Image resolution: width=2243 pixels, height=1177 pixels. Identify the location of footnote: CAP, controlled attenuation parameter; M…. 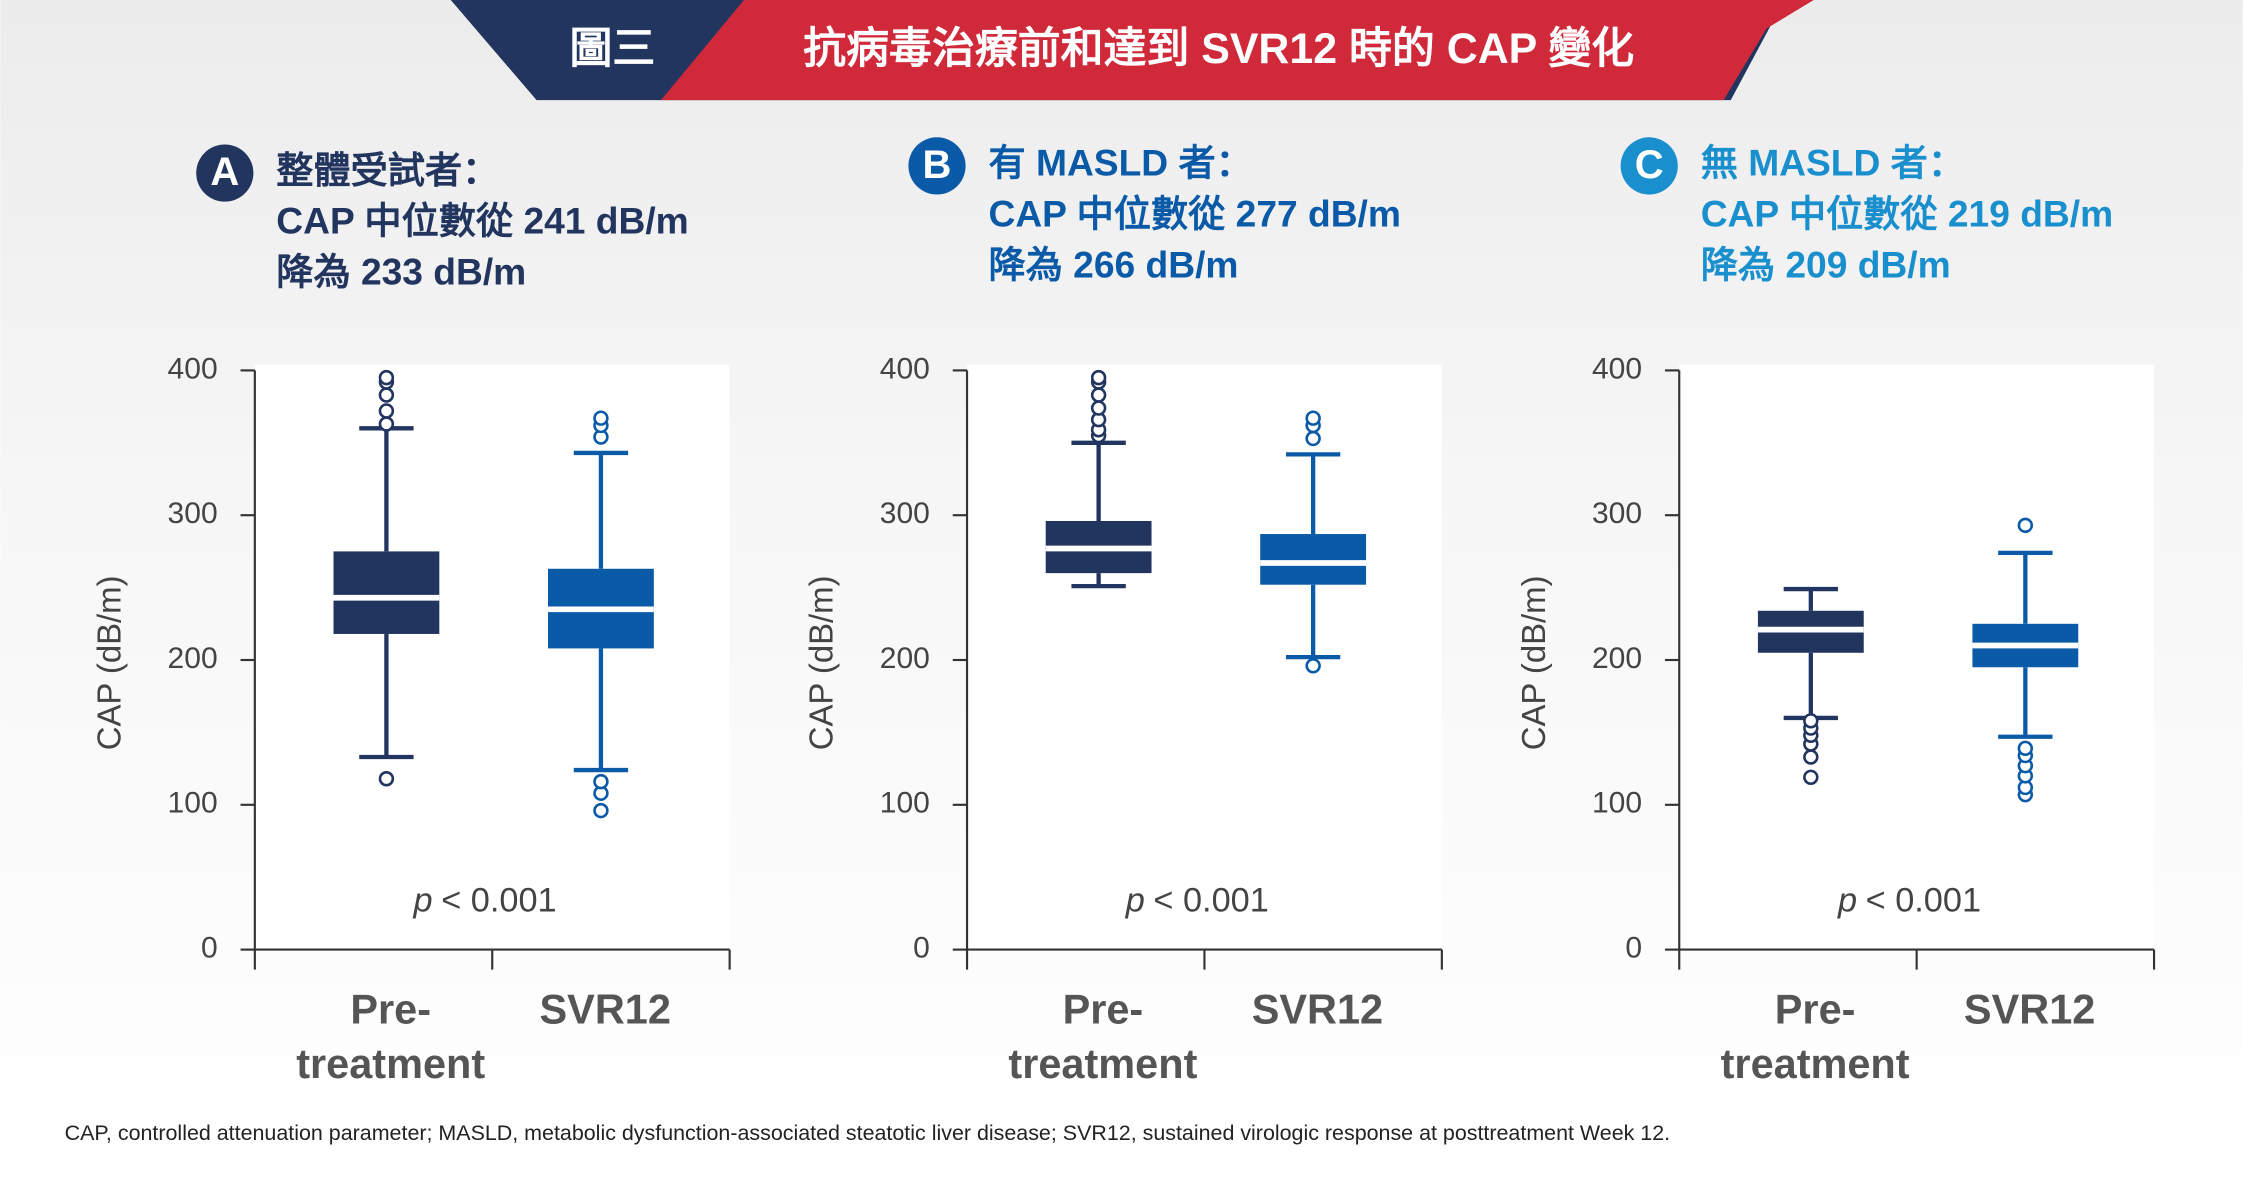
(867, 1133).